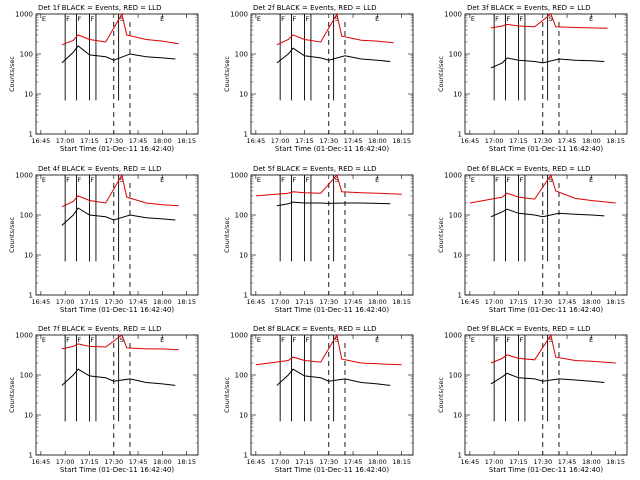 Image resolution: width=640 pixels, height=480 pixels. What do you see at coordinates (528, 8) in the screenshot?
I see `panel-title: Det 3f BLACK = Events, RED = LLD` at bounding box center [528, 8].